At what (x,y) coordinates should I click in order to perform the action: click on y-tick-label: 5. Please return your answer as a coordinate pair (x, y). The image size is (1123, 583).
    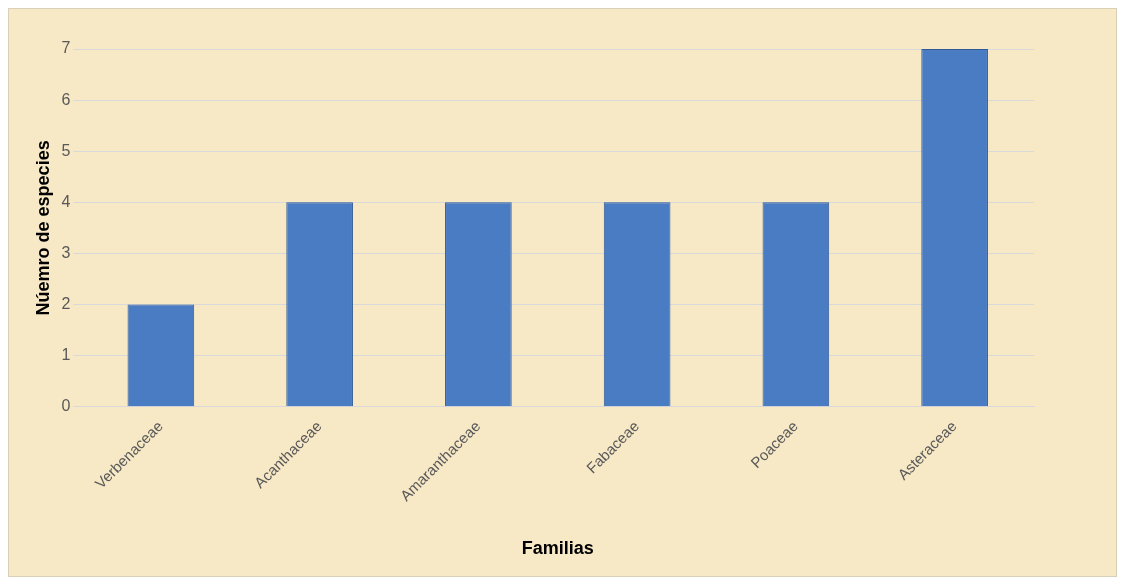
    Looking at the image, I should click on (66, 150).